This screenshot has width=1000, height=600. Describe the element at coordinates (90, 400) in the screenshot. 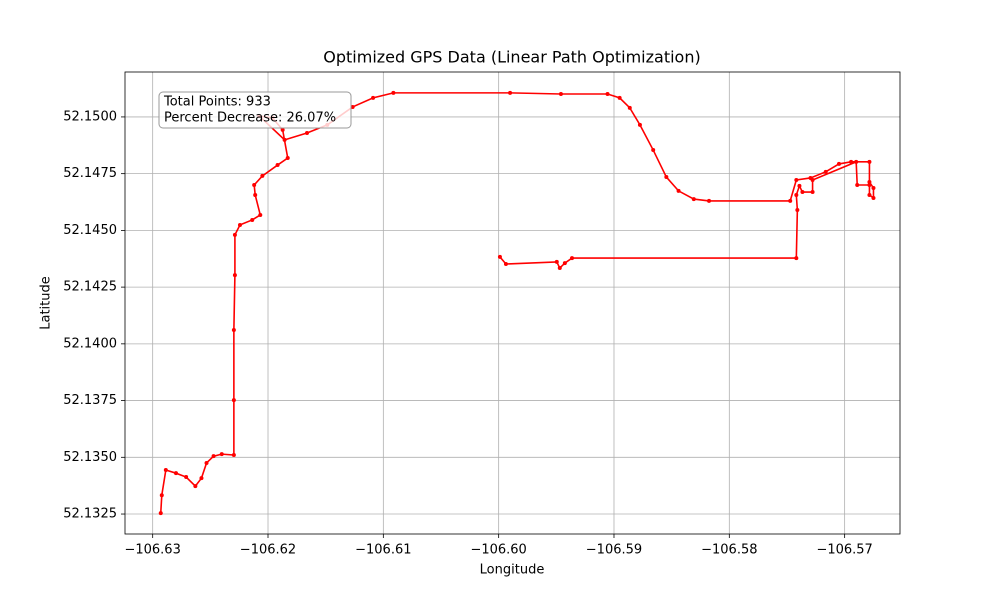

I see `y-tick-label: 52.1375` at that location.